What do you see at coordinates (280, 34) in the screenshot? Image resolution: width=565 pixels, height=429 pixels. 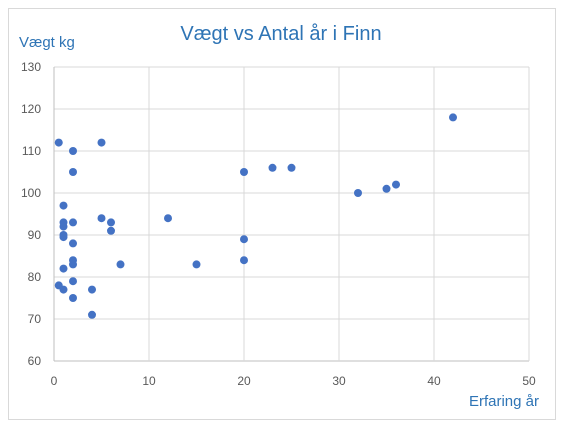 I see `chart-title: Vægt vs Antal år i Finn` at bounding box center [280, 34].